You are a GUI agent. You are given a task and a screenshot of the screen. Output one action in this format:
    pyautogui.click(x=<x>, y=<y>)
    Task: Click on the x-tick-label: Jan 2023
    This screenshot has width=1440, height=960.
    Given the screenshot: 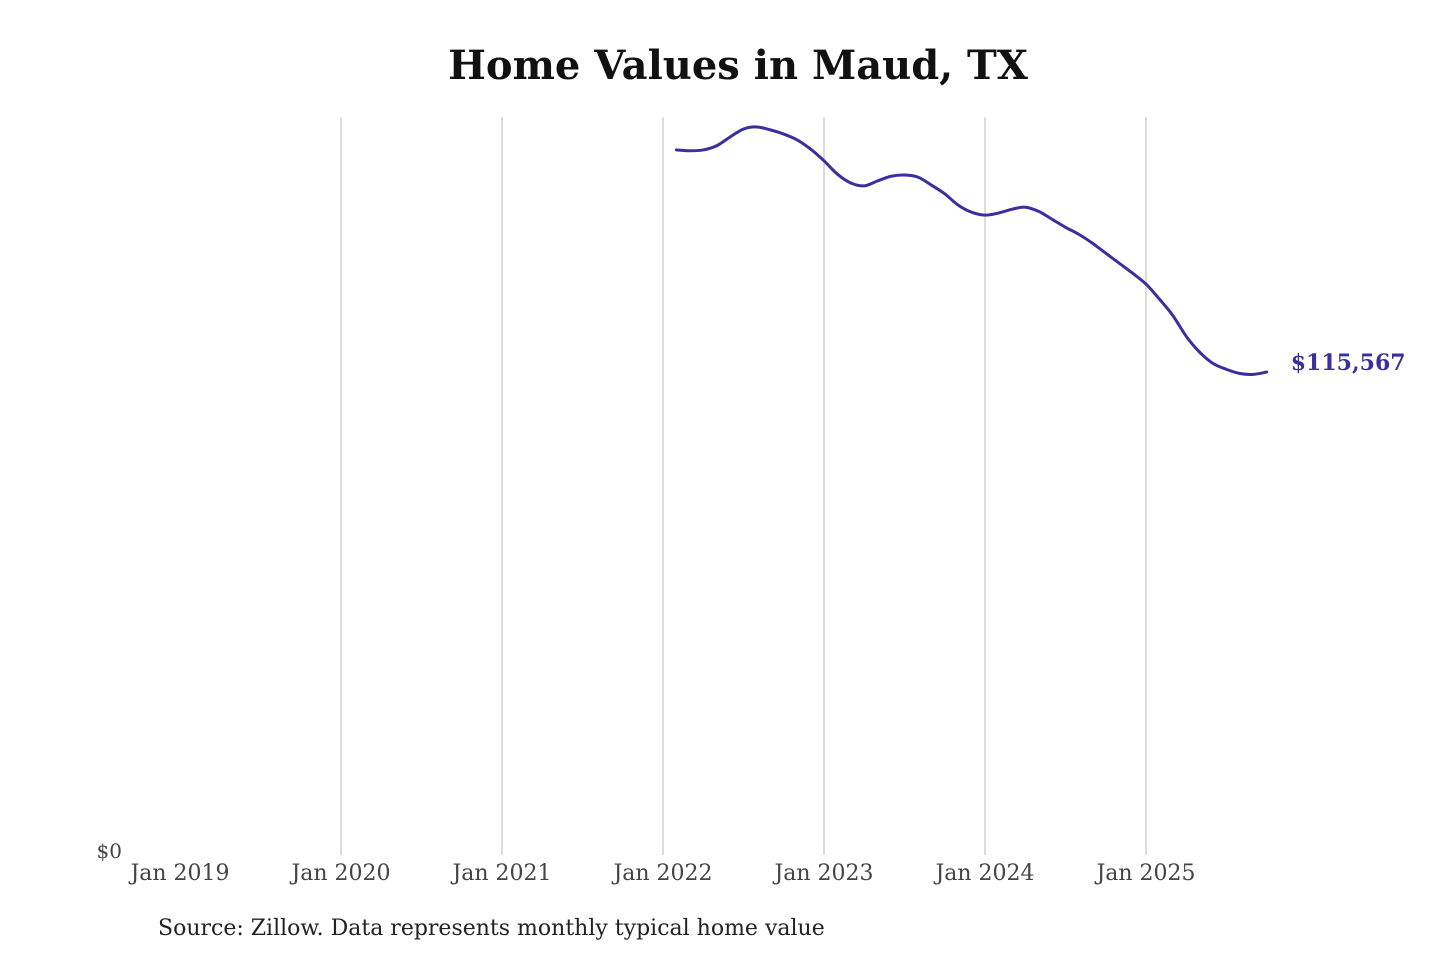 What is the action you would take?
    pyautogui.click(x=822, y=873)
    